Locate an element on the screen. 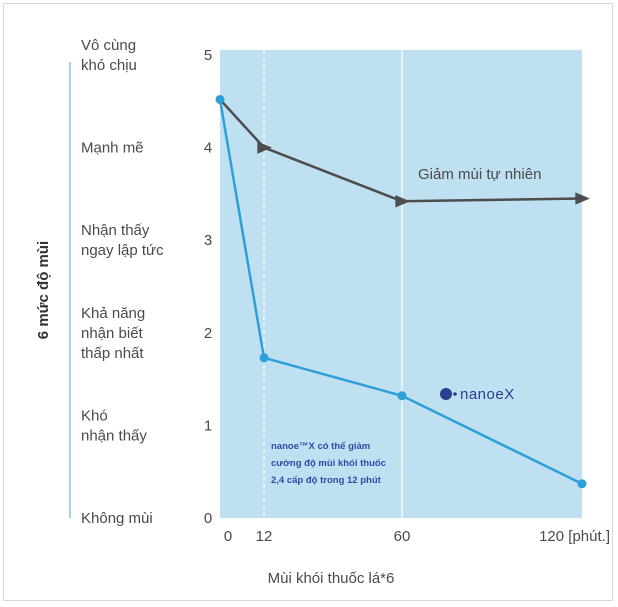 The image size is (618, 607). y-category-line: Mạnh mẽ is located at coordinates (112, 148).